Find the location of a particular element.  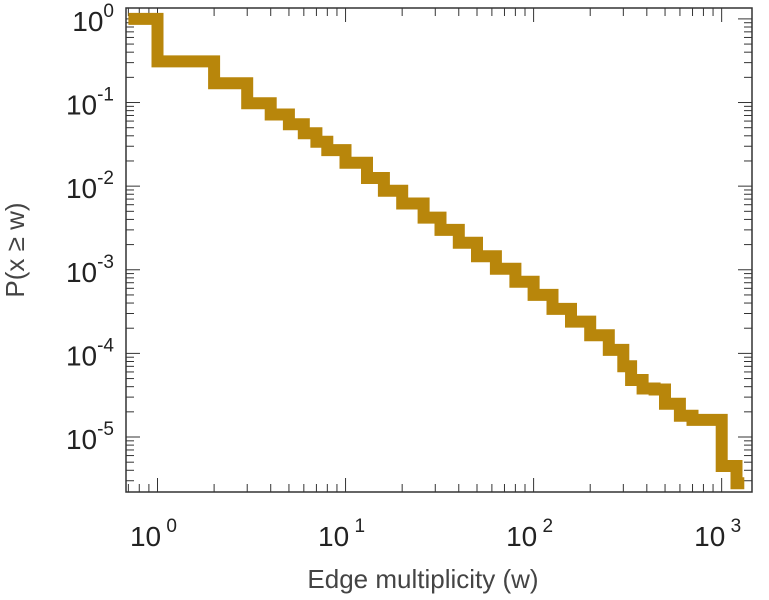

y-axis-label: P(x ≥ w) is located at coordinates (15, 249).